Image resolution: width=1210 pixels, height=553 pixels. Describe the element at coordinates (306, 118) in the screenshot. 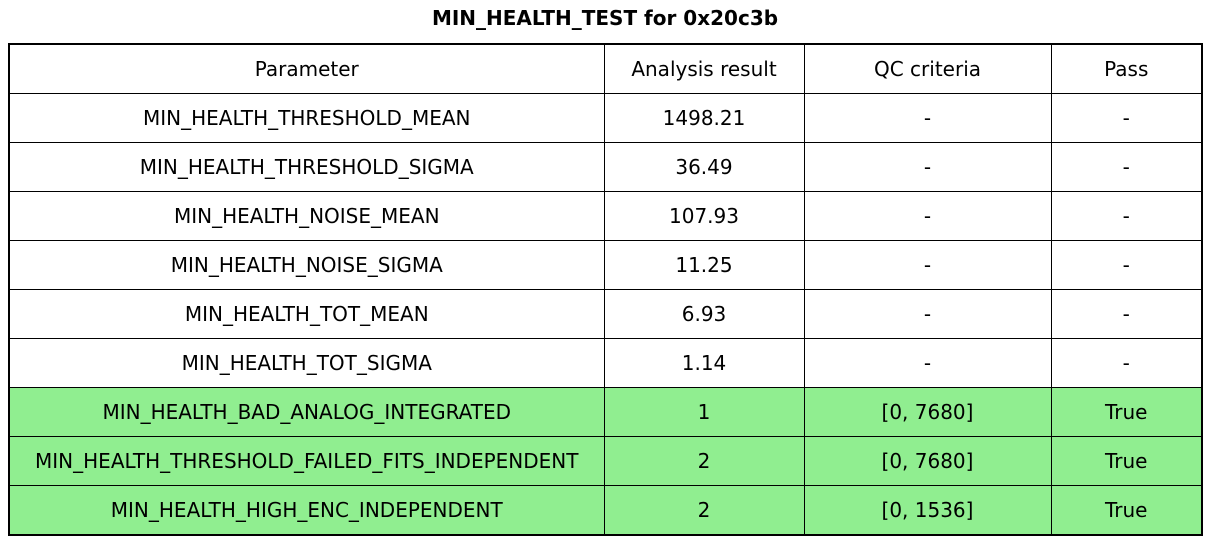

I see `cell-parameter: MIN_HEALTH_THRESHOLD_MEAN` at that location.